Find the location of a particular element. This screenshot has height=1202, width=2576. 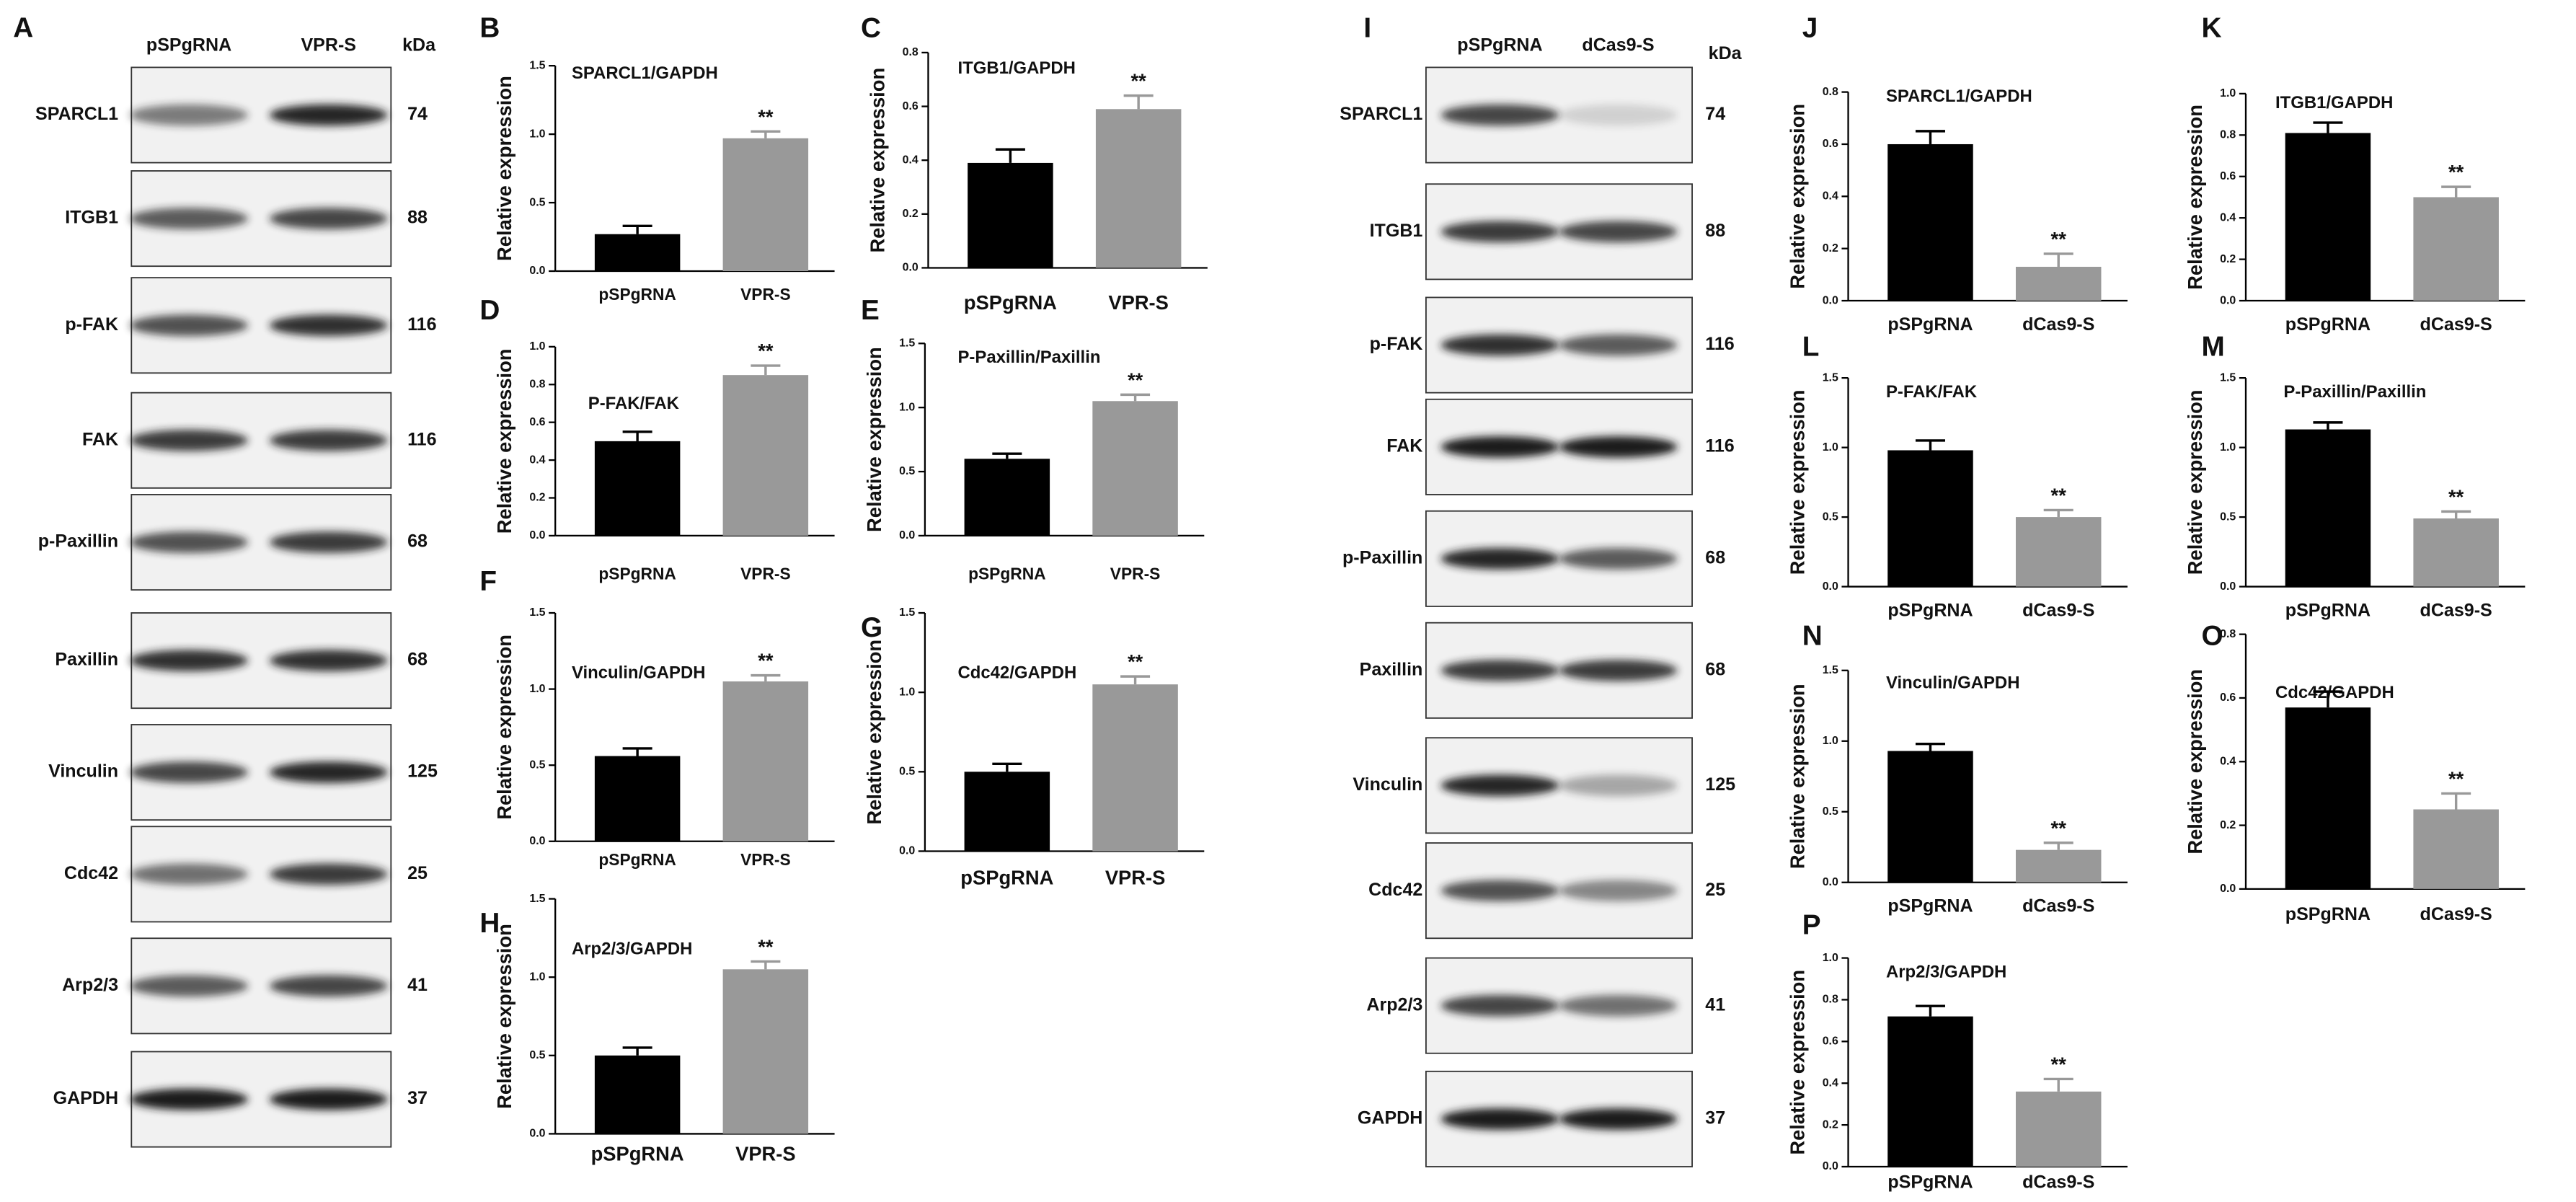

panel-letter: H is located at coordinates (489, 923).